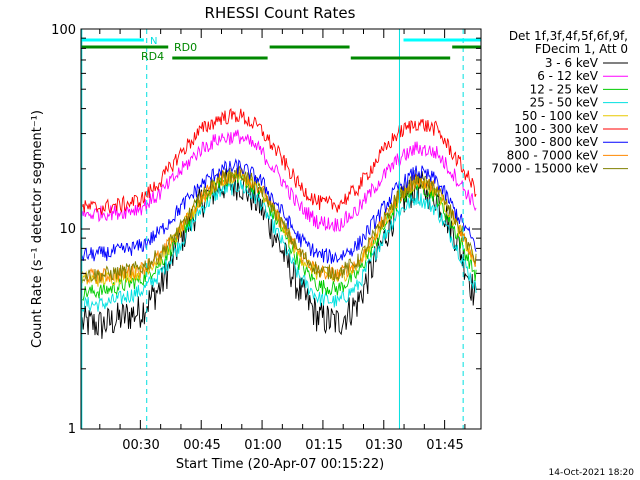 Image resolution: width=640 pixels, height=480 pixels. I want to click on x-tick-label-0030: 00:30, so click(140, 445).